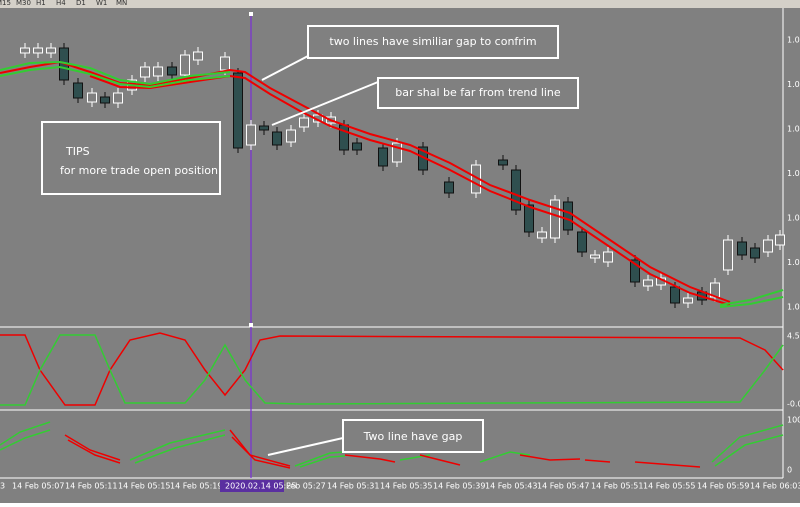 The height and width of the screenshot is (507, 800). Describe the element at coordinates (61, 3) in the screenshot. I see `timeframe-label: H4` at that location.